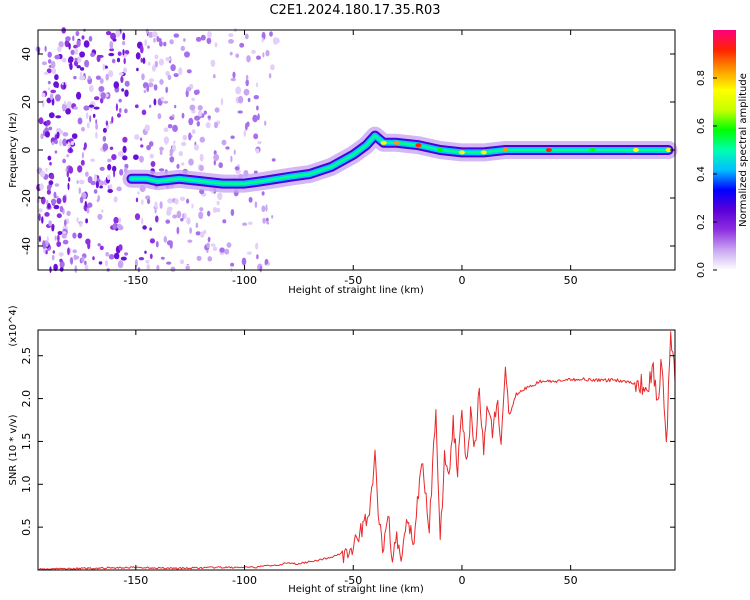 This screenshot has height=600, width=750. What do you see at coordinates (244, 280) in the screenshot?
I see `x-tick-label: -100` at bounding box center [244, 280].